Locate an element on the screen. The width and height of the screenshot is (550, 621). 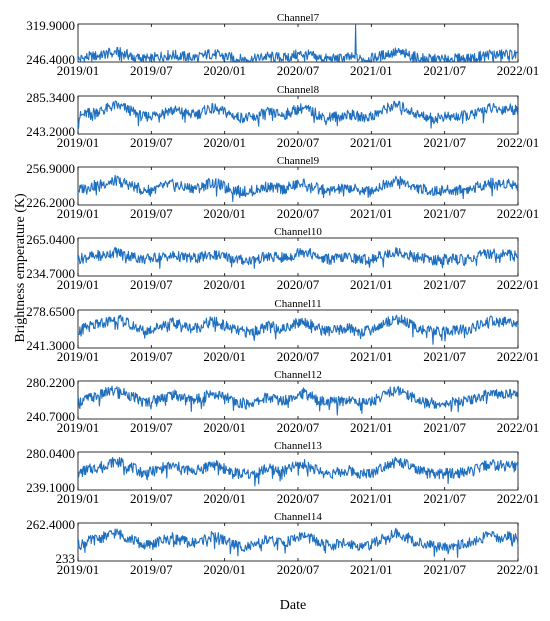
y-axis-label: Brightness emperature (K) is located at coordinates (20, 268).